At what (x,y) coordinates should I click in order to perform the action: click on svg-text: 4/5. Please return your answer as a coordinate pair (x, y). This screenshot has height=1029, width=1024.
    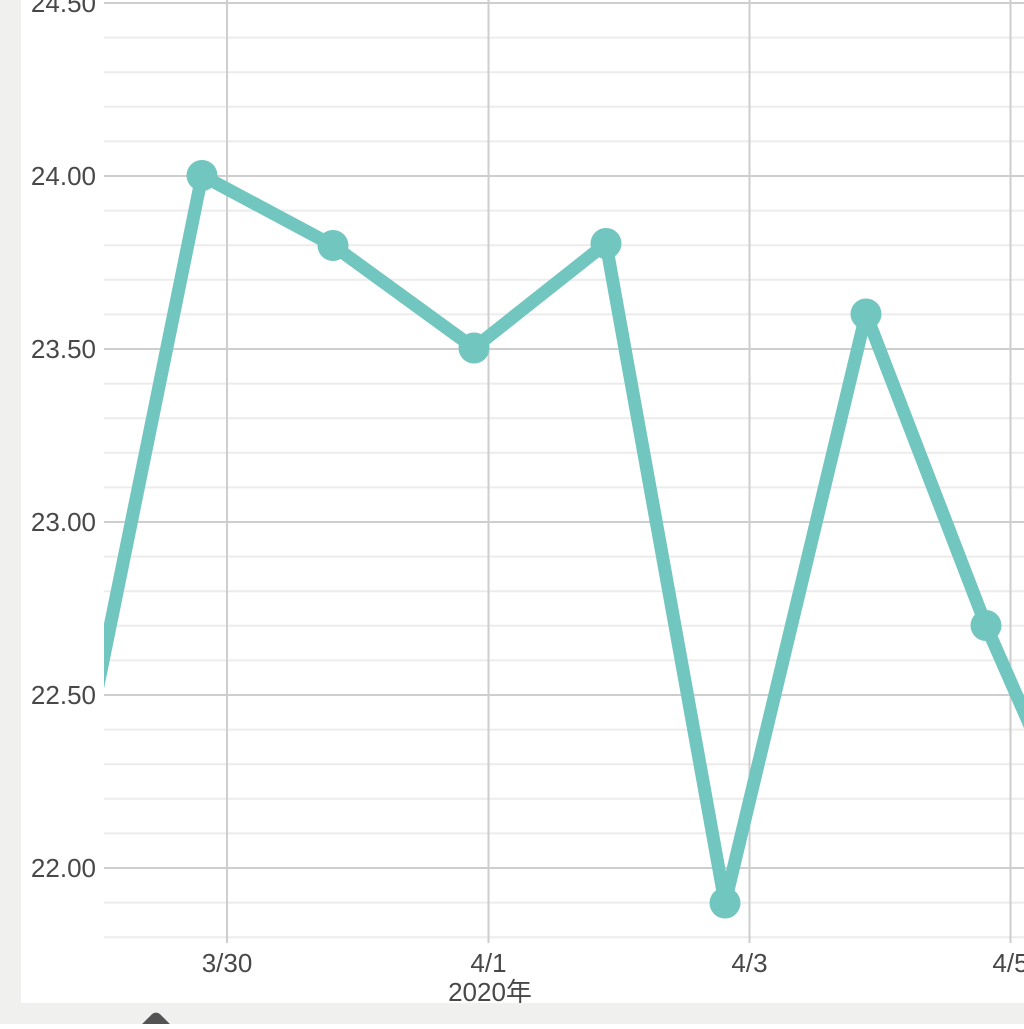
    Looking at the image, I should click on (1008, 963).